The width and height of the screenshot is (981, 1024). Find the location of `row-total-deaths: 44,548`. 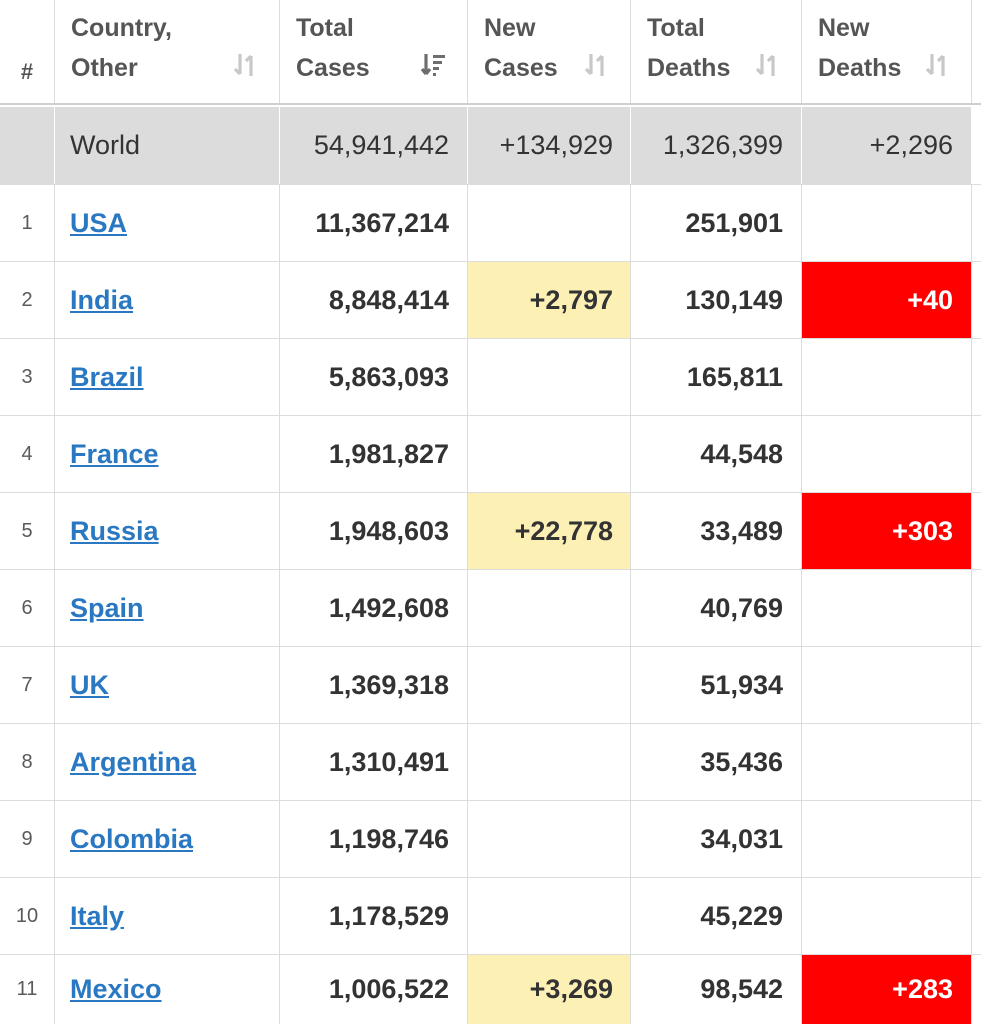

row-total-deaths: 44,548 is located at coordinates (716, 454).